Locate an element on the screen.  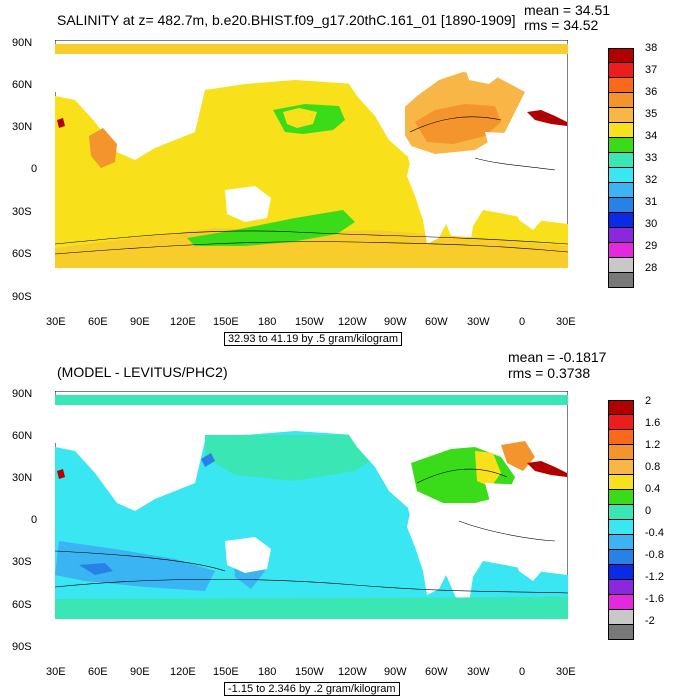
top-panel-mean: mean = 34.51 is located at coordinates (567, 10).